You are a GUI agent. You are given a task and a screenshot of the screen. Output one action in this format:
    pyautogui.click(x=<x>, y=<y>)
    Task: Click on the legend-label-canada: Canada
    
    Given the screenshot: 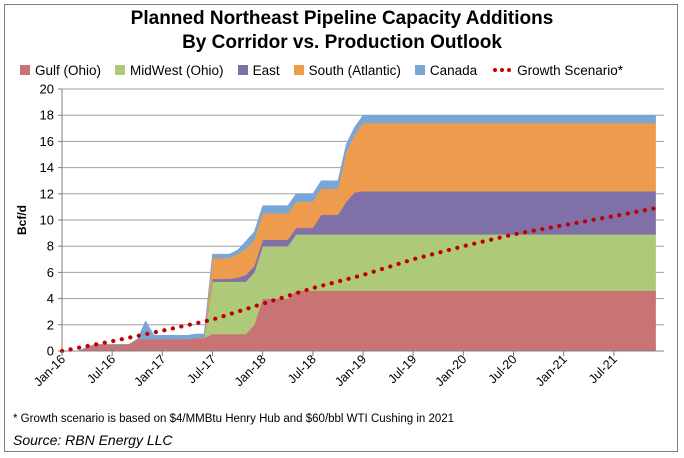 What is the action you would take?
    pyautogui.click(x=453, y=70)
    